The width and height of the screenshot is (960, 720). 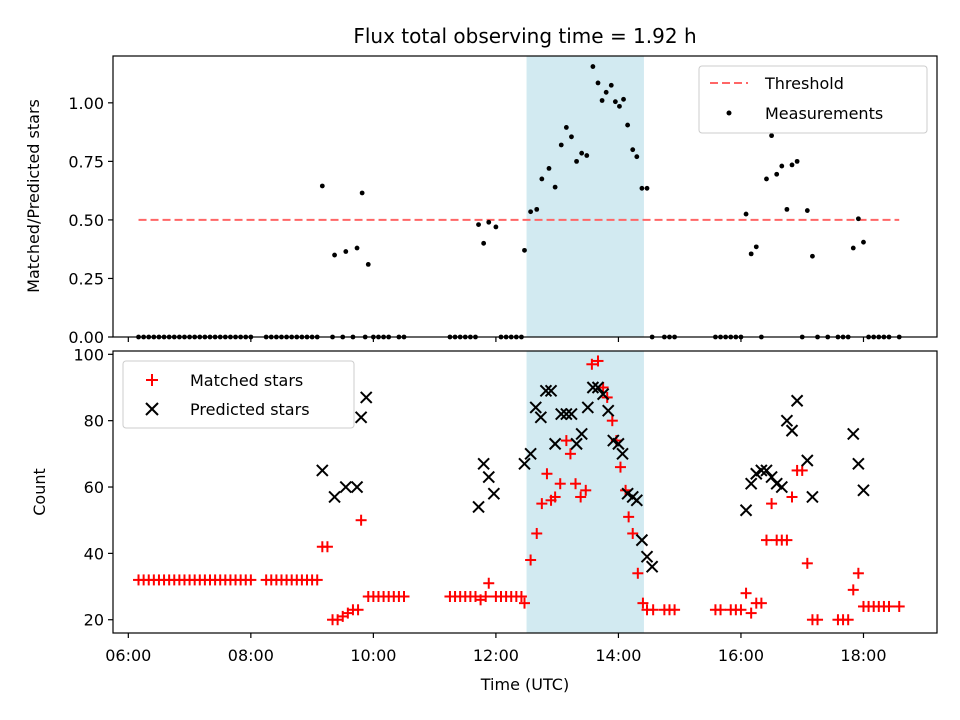 I want to click on x-tick-label: 18:00, so click(x=863, y=655).